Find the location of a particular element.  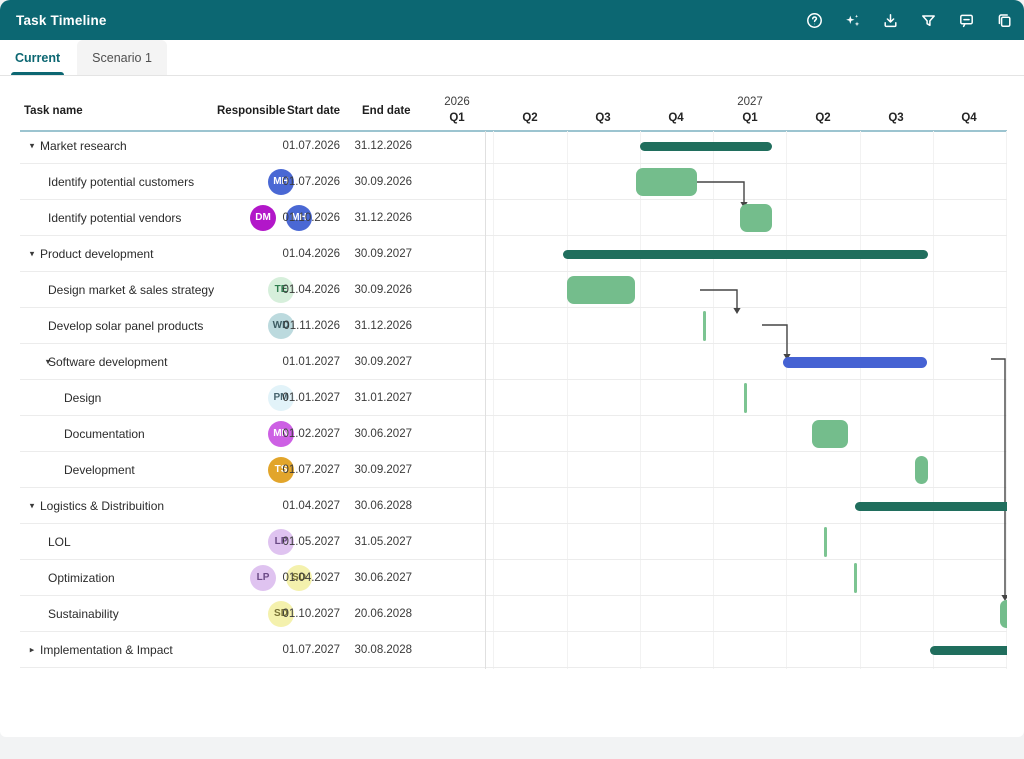

start-date: 01.10.2026 is located at coordinates (311, 217).